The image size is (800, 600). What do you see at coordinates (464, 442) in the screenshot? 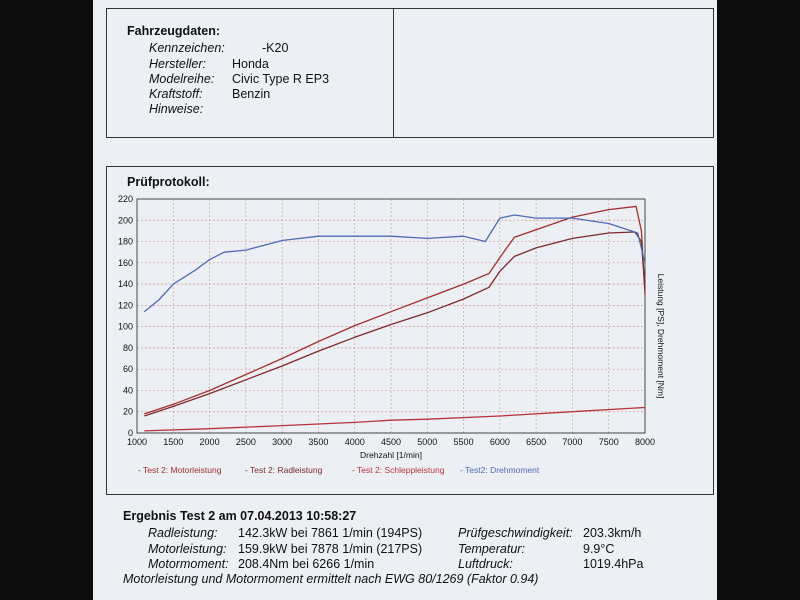
I see `x-tick-label: 5500` at bounding box center [464, 442].